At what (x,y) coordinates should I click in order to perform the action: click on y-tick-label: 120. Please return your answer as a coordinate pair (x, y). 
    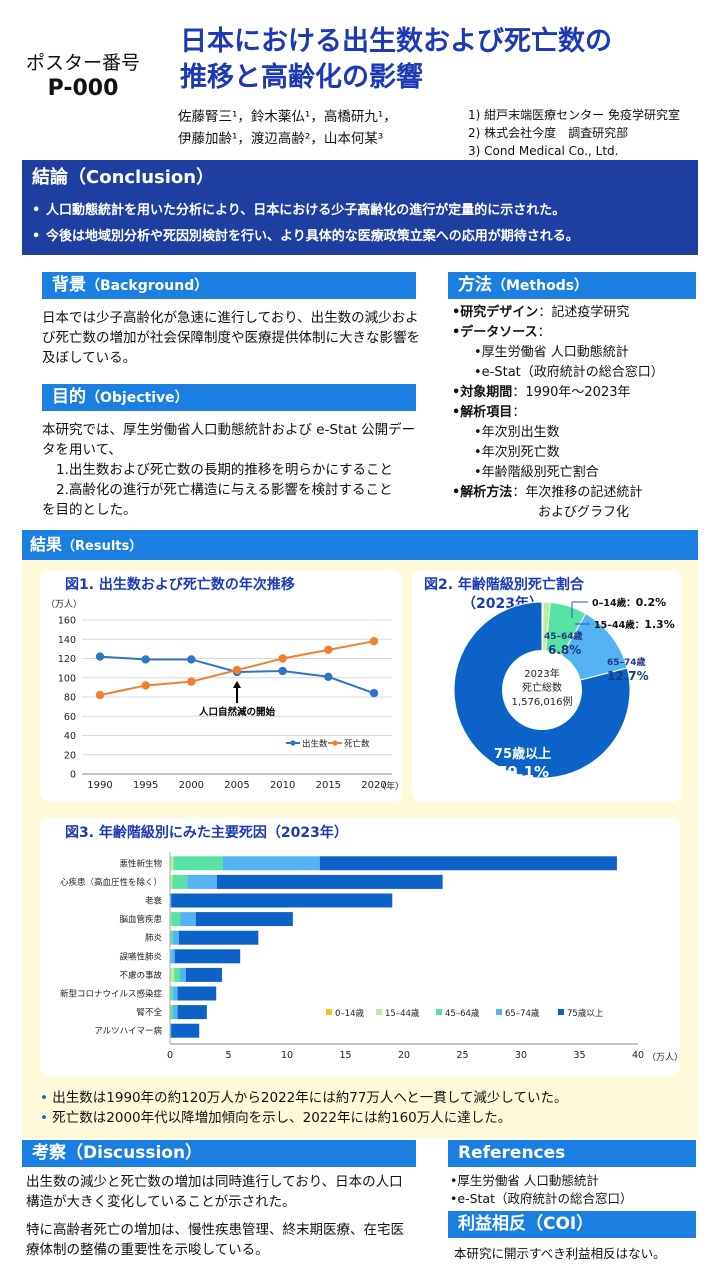
    Looking at the image, I should click on (67, 659).